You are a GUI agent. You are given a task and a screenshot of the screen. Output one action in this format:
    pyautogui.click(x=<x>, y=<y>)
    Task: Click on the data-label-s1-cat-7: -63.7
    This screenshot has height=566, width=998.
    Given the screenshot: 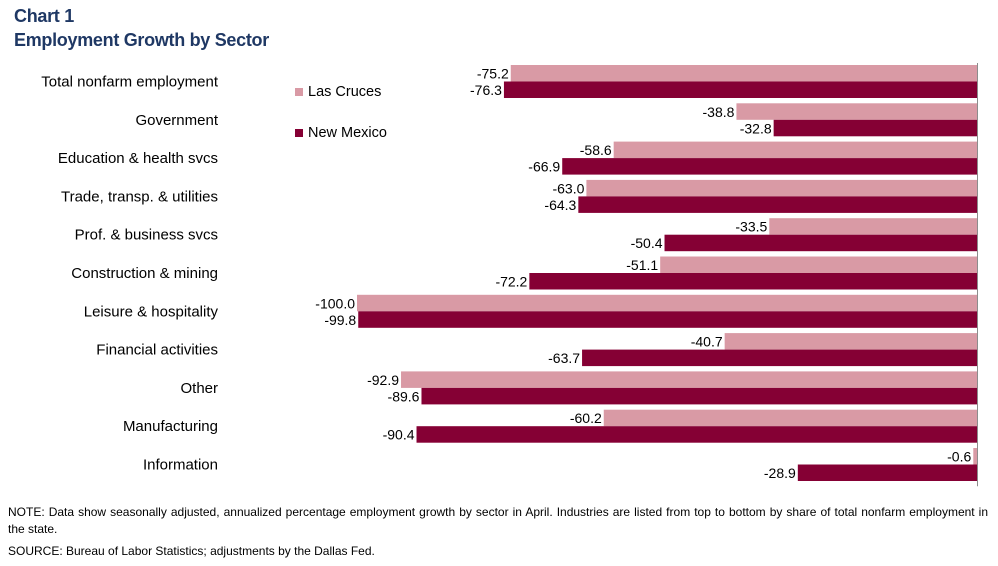 What is the action you would take?
    pyautogui.click(x=564, y=358)
    